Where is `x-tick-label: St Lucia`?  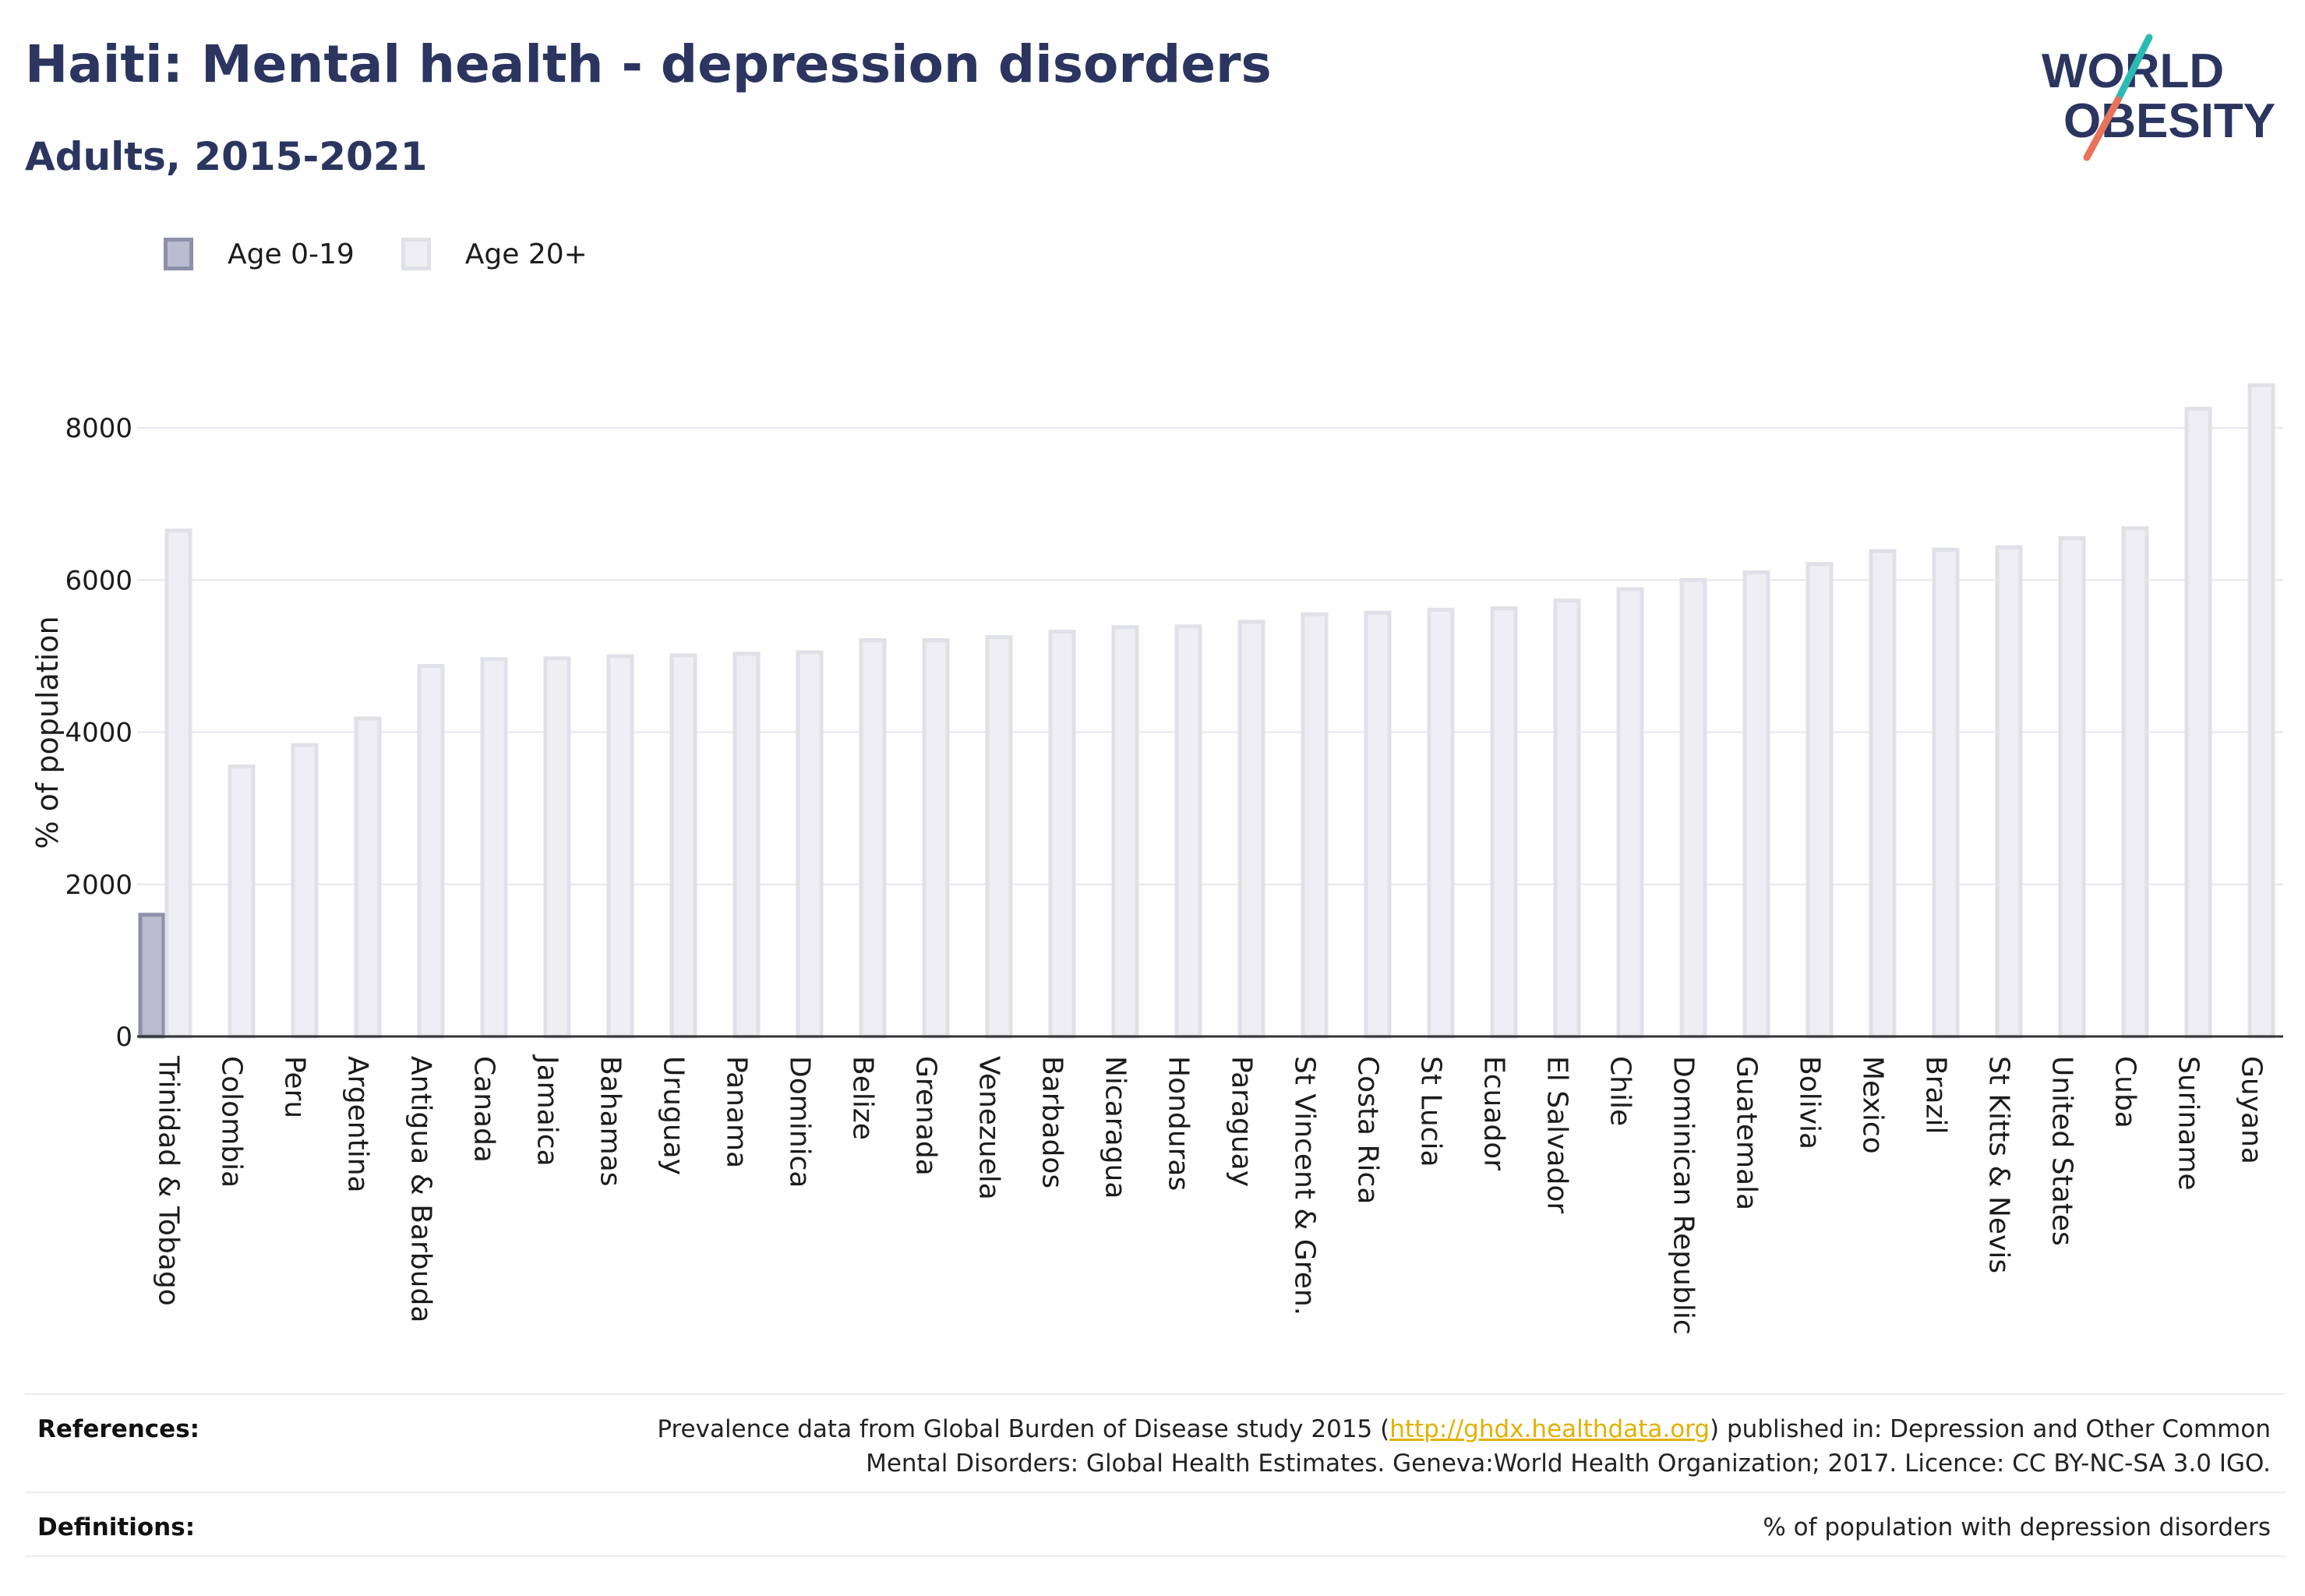 x-tick-label: St Lucia is located at coordinates (1431, 1111).